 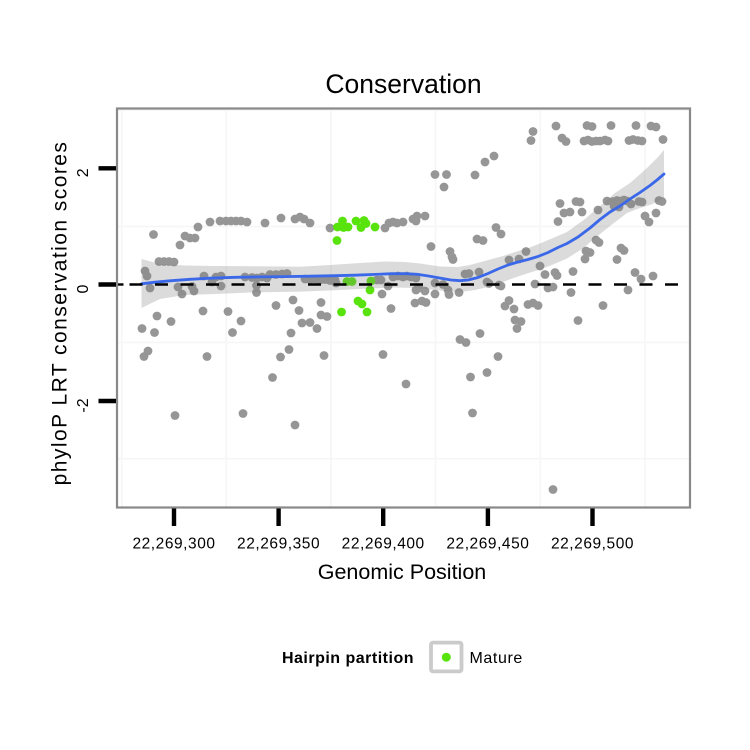 What do you see at coordinates (402, 572) in the screenshot?
I see `svg-text: Genomic Position` at bounding box center [402, 572].